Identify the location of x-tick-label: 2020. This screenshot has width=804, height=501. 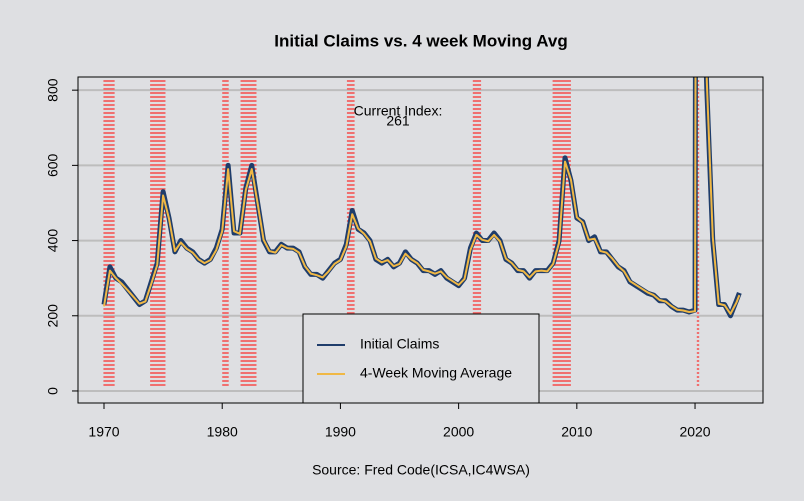
(694, 432).